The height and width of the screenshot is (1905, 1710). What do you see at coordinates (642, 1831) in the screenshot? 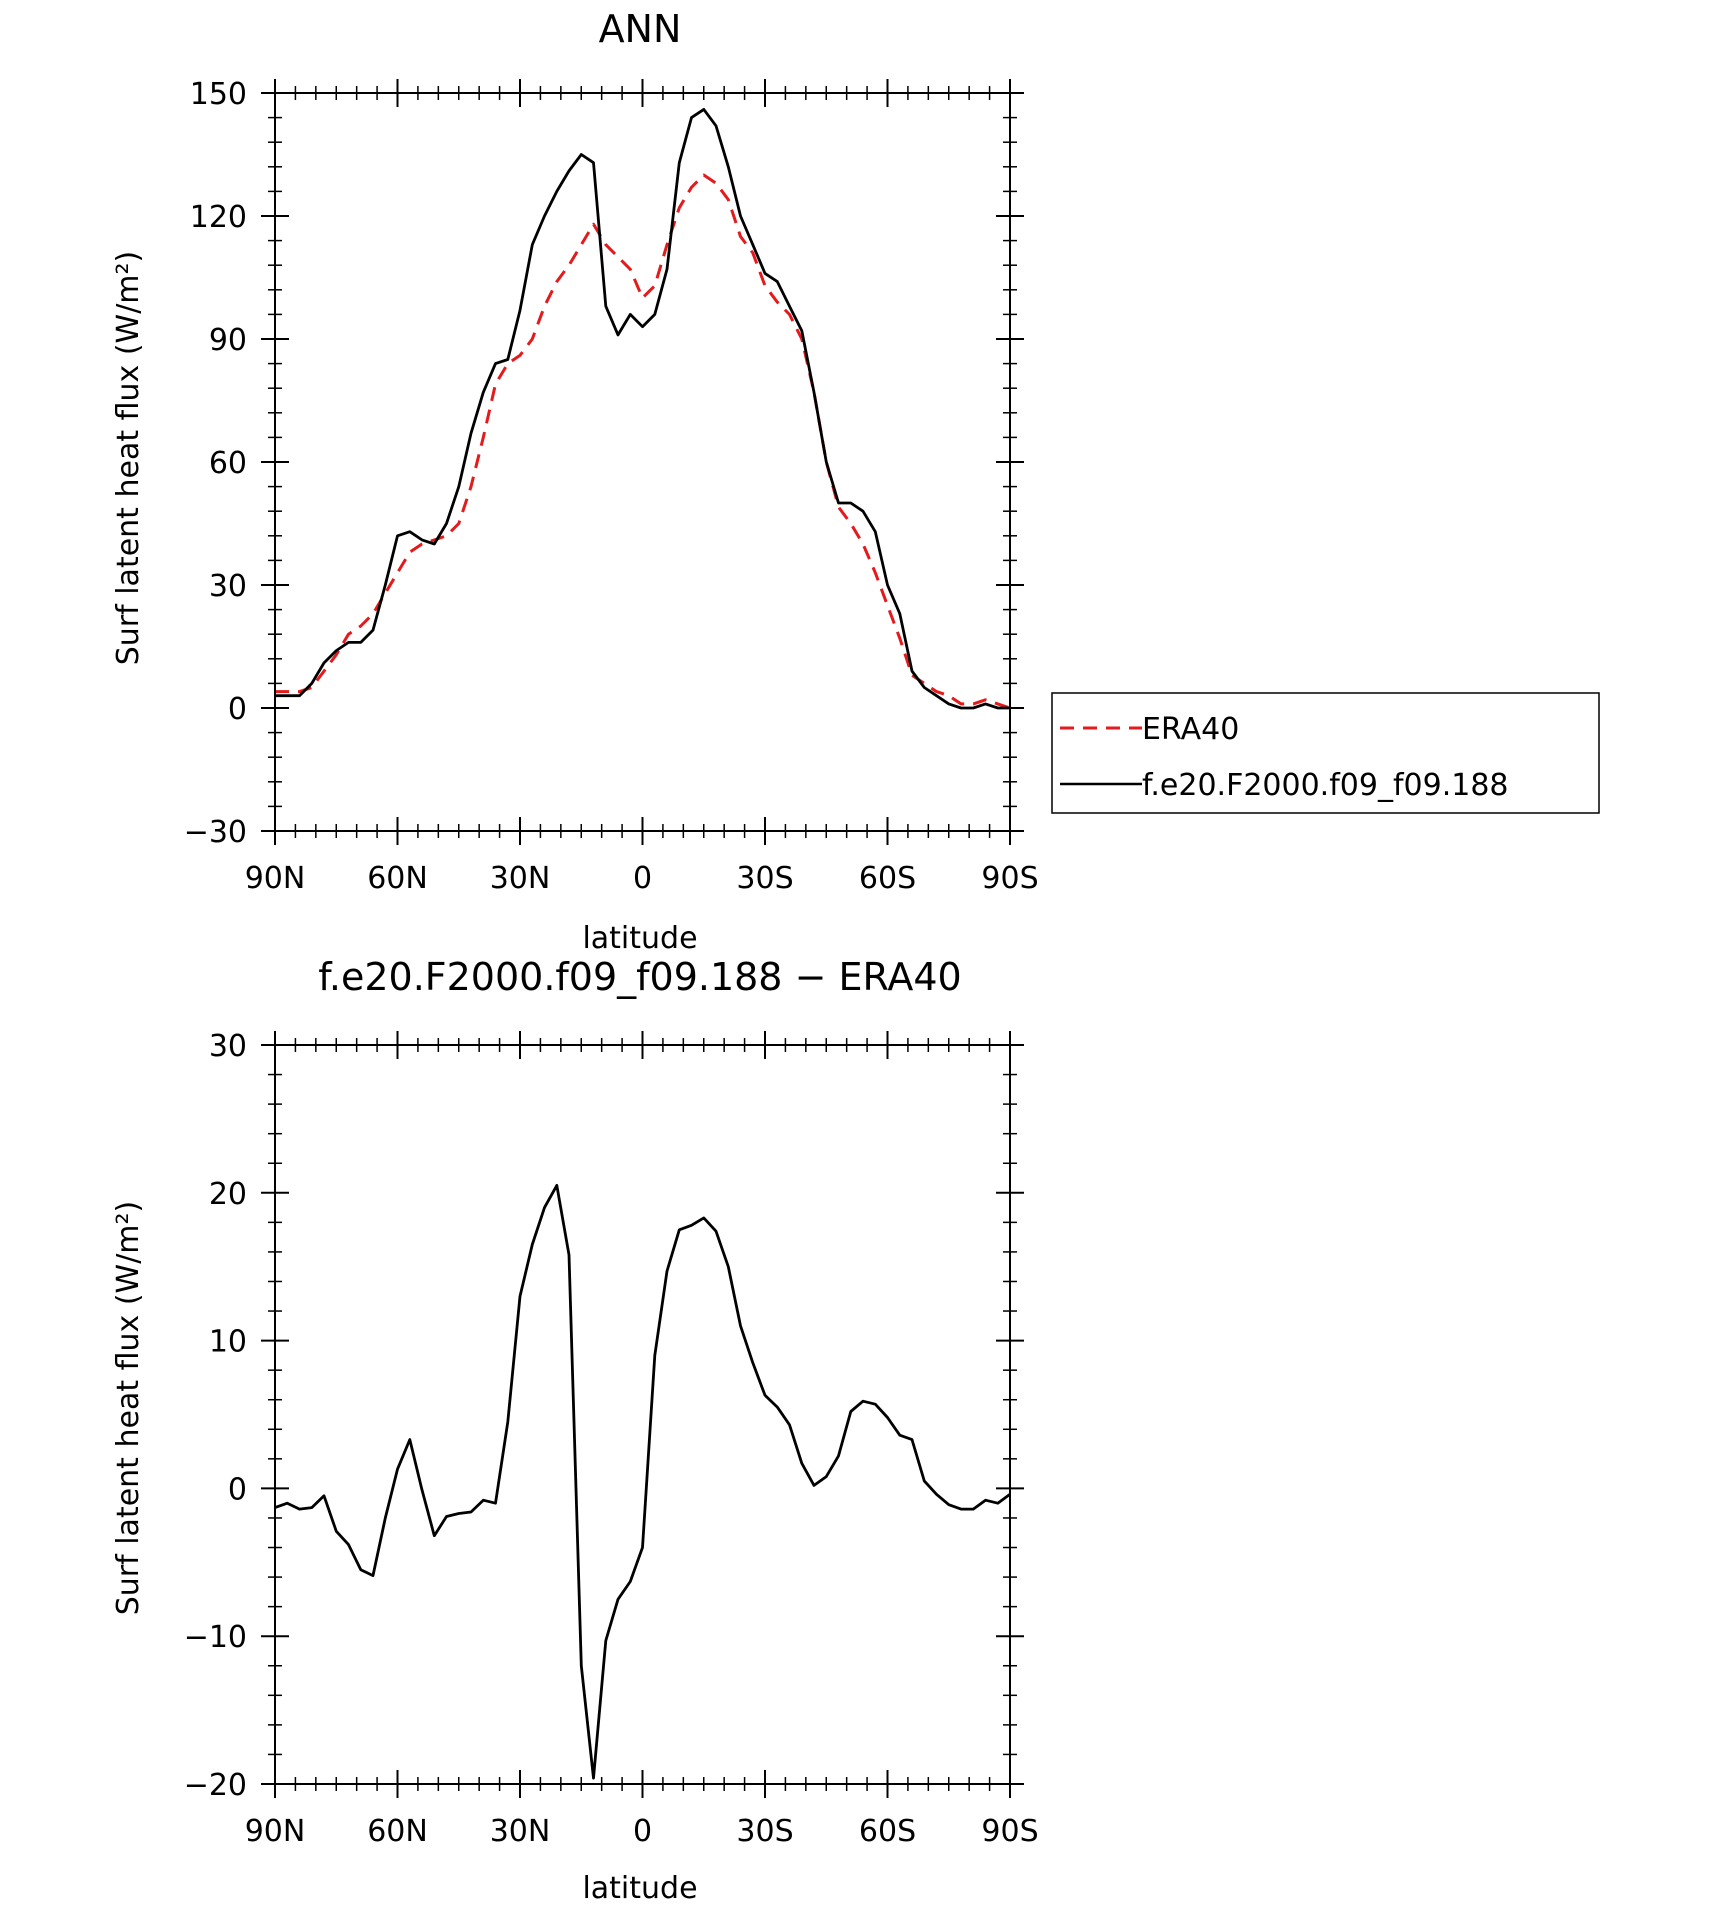
I see `bottom-x-tick-label: 0` at bounding box center [642, 1831].